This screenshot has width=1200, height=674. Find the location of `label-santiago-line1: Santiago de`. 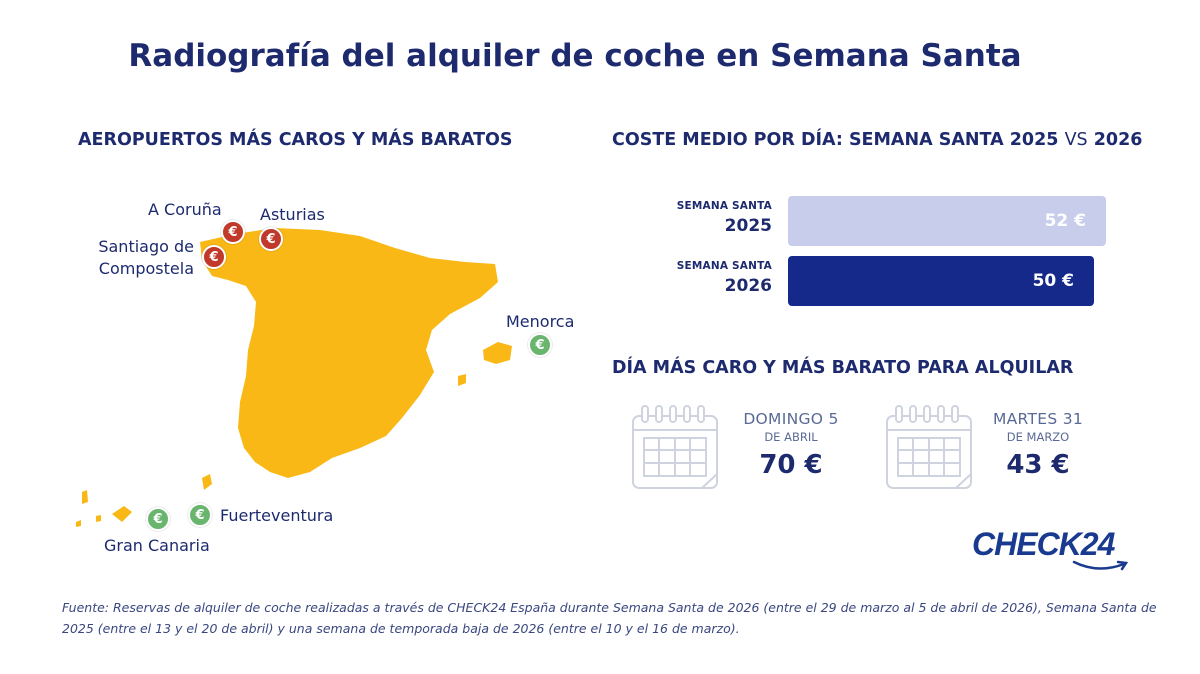

label-santiago-line1: Santiago de is located at coordinates (146, 246).